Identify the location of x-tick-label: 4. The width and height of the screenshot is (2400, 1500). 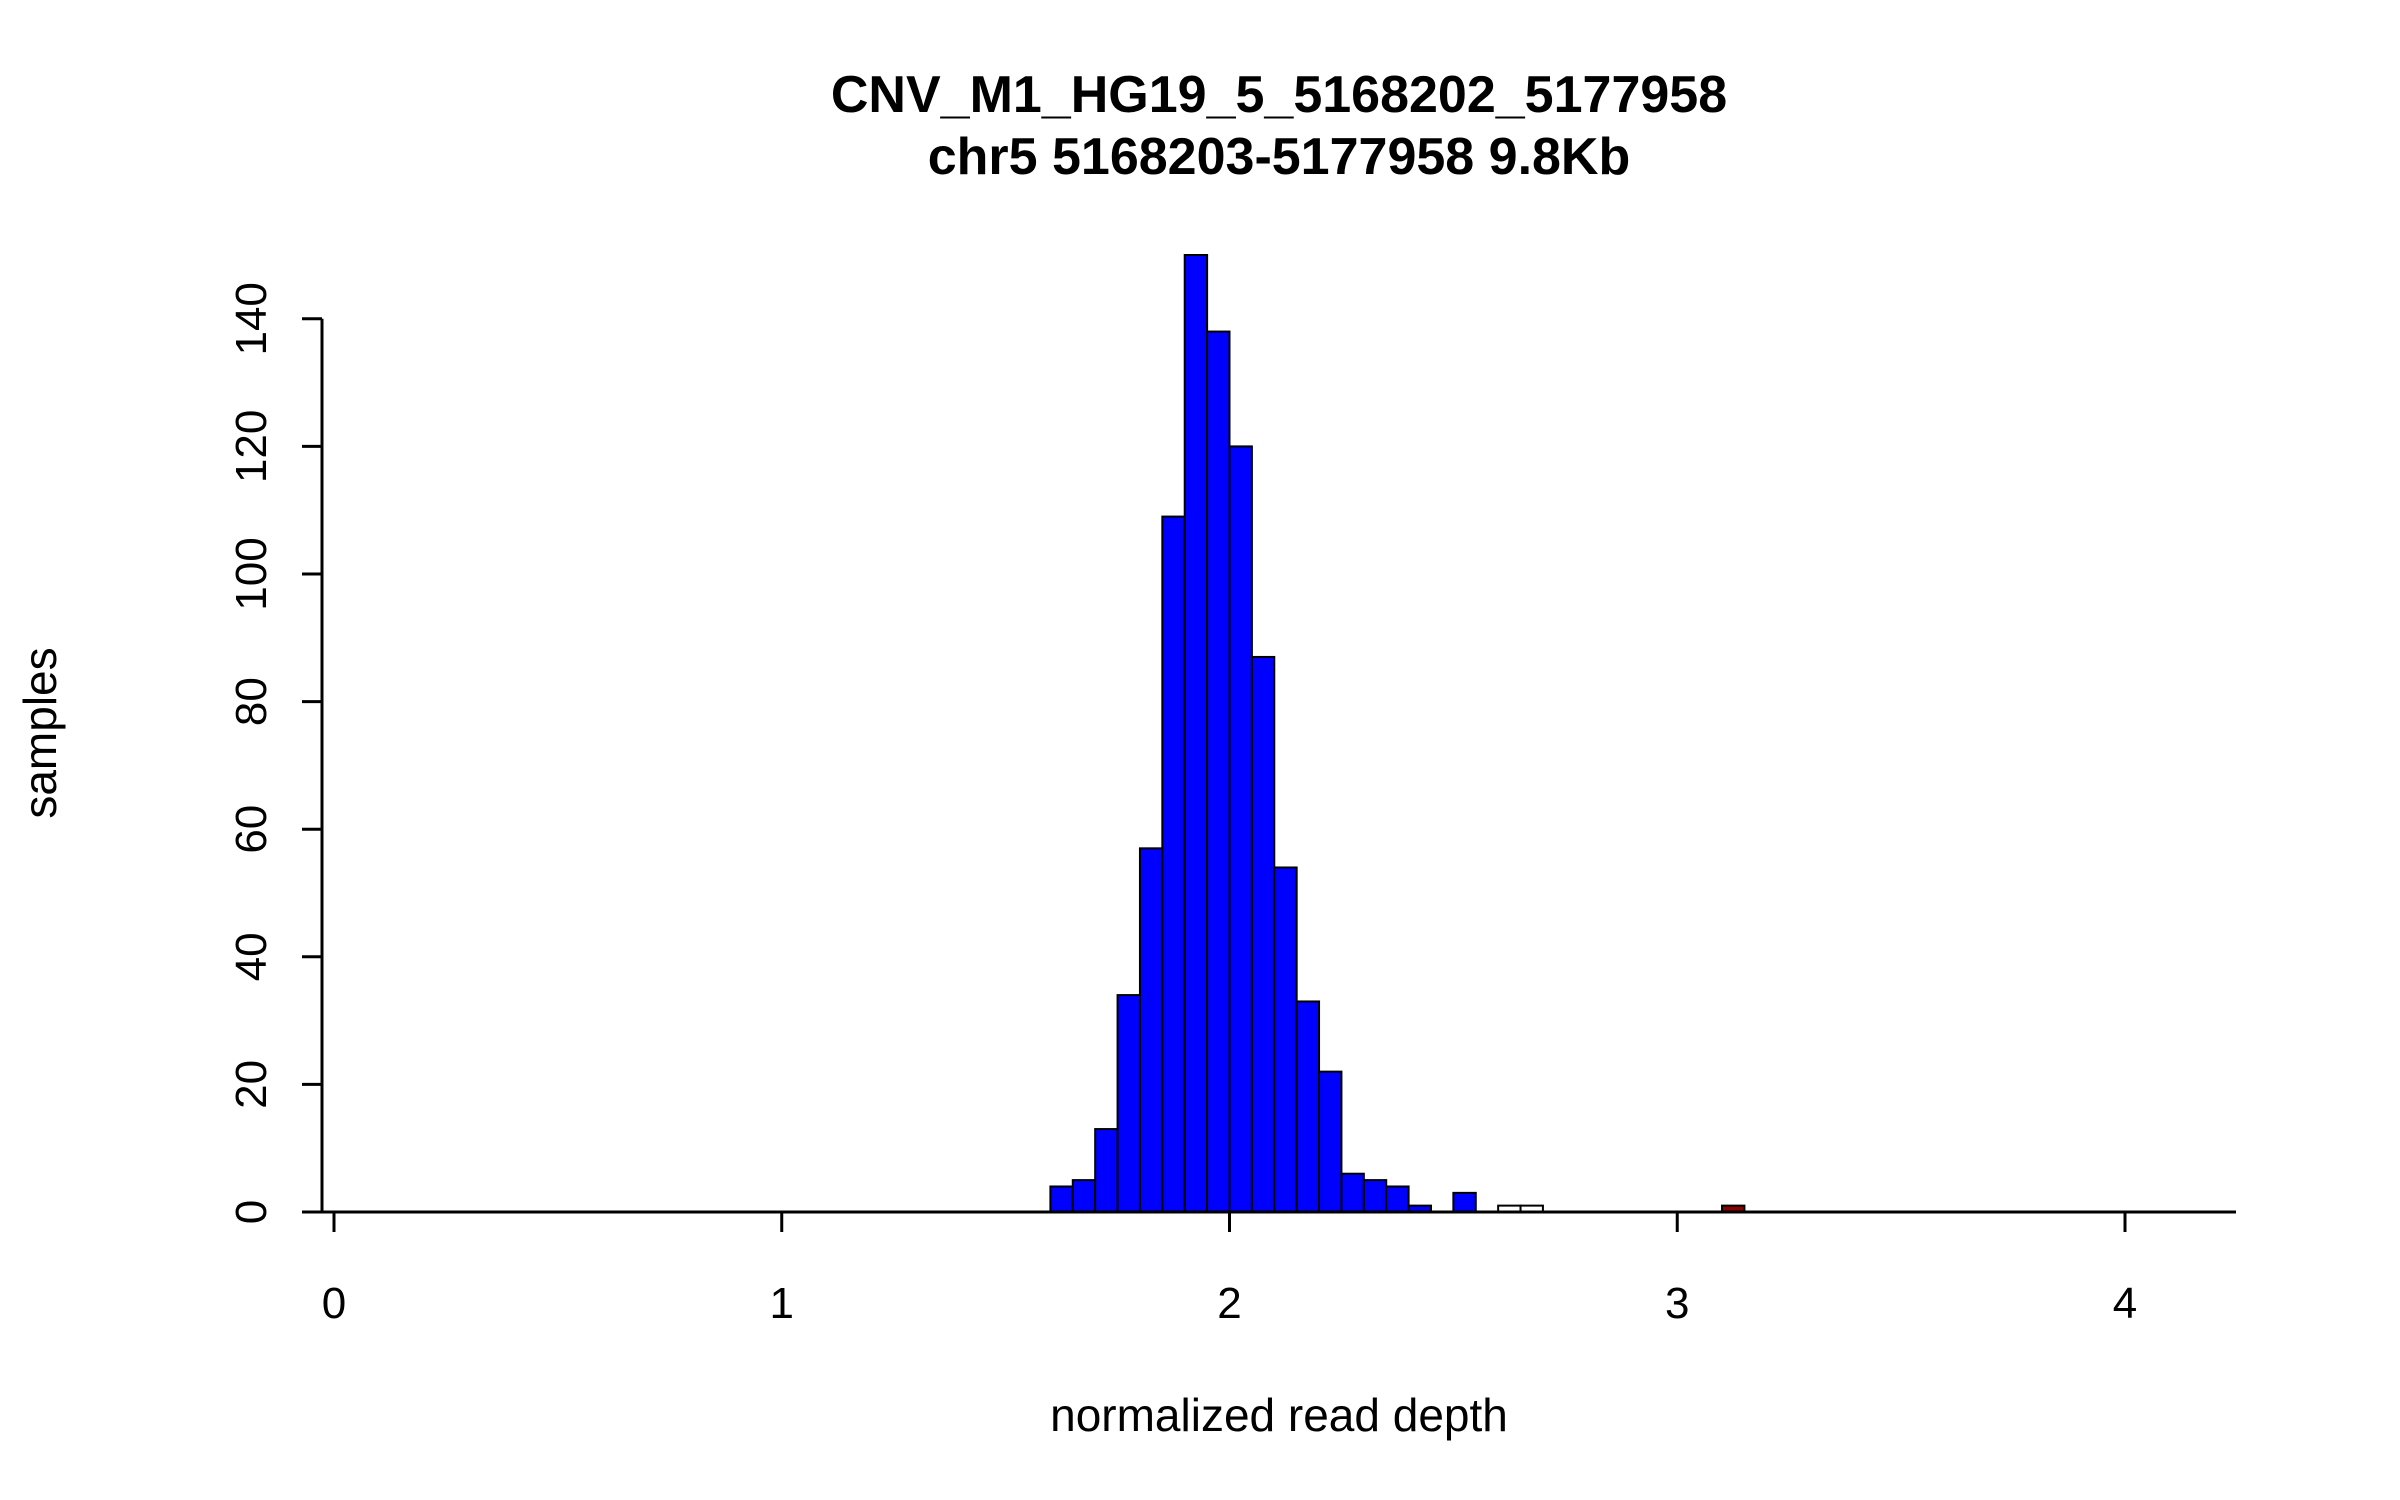
(2125, 1303).